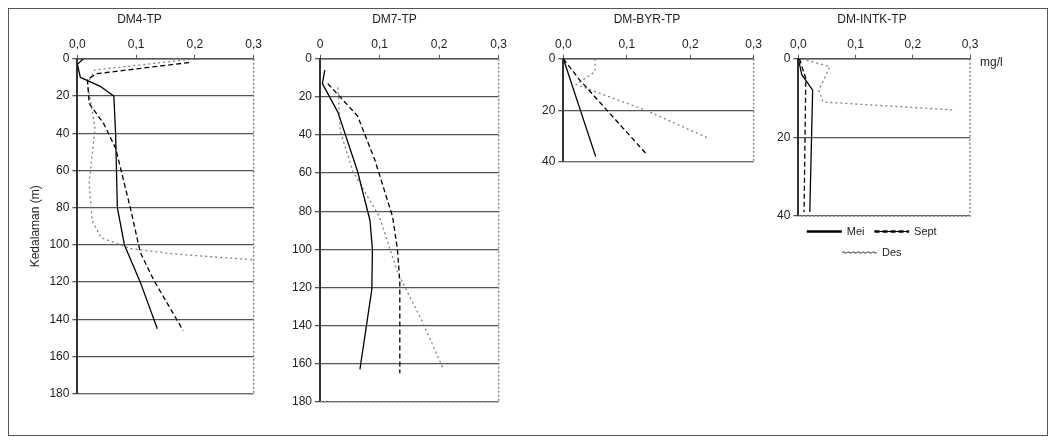  Describe the element at coordinates (139, 18) in the screenshot. I see `chart-title: DM4-TP` at that location.